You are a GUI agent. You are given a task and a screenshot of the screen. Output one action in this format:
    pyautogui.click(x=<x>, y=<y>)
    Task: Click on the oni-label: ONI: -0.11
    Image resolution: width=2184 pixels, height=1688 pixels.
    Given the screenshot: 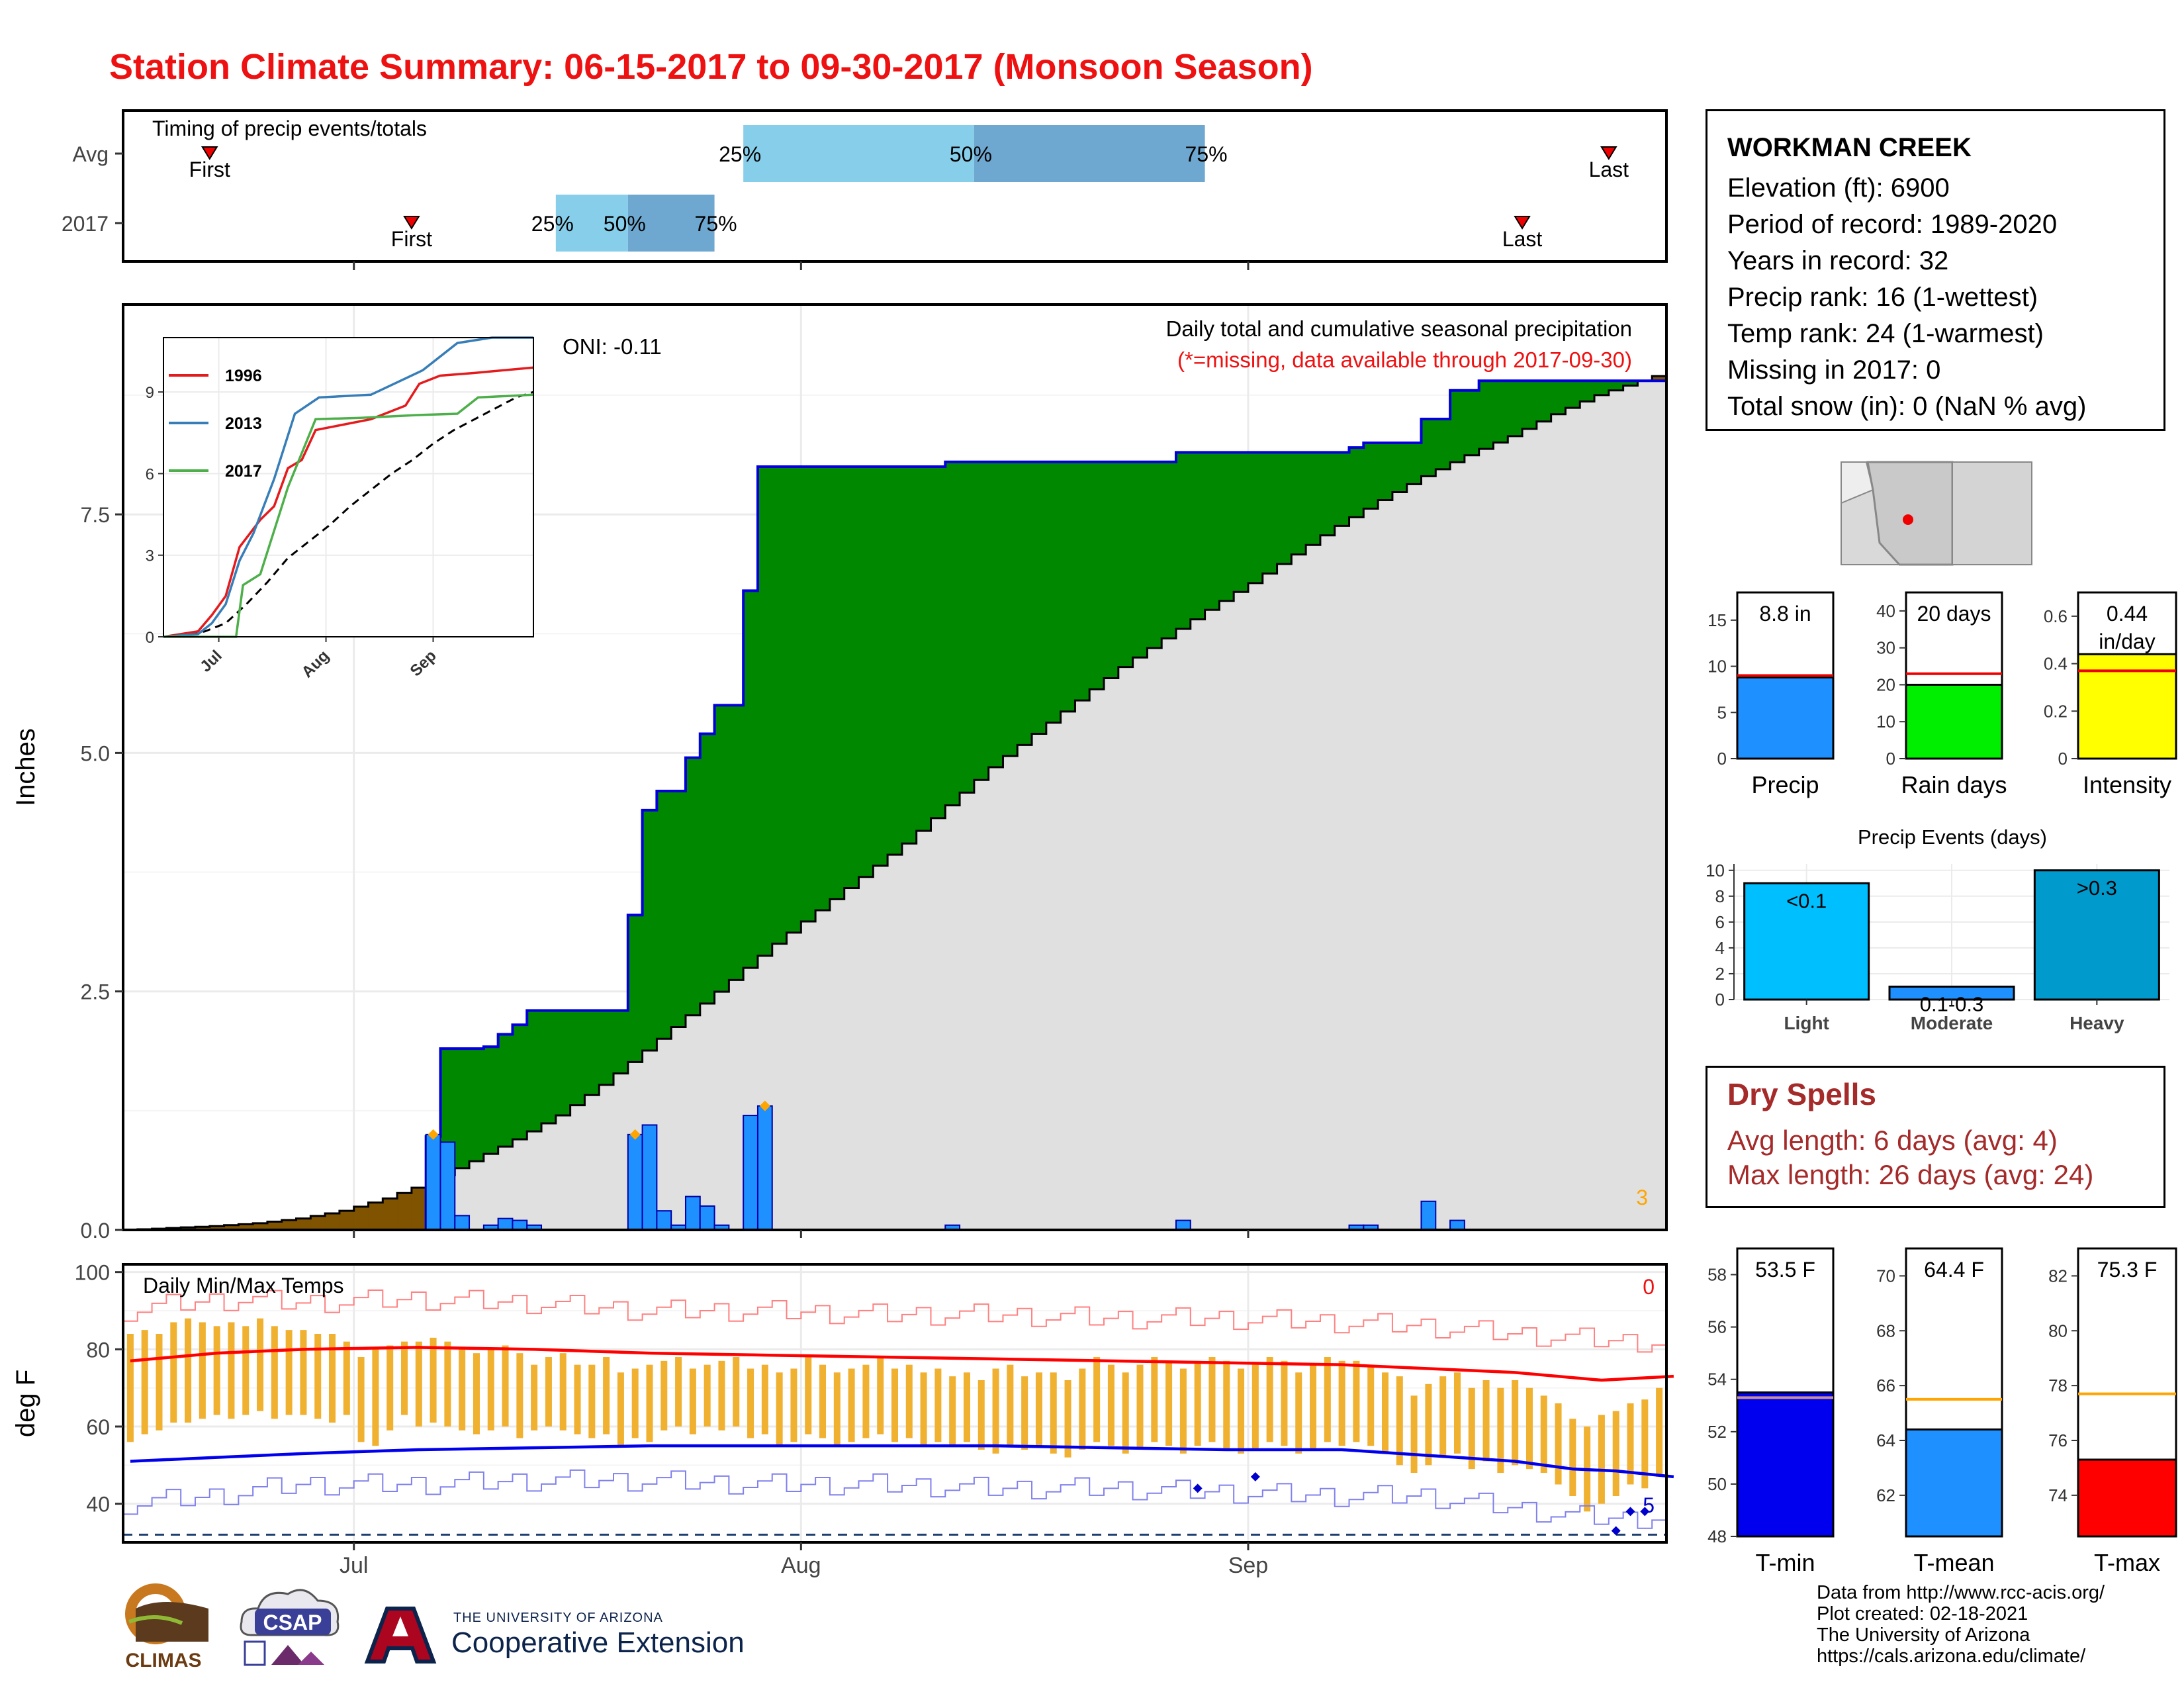 What is the action you would take?
    pyautogui.click(x=612, y=346)
    